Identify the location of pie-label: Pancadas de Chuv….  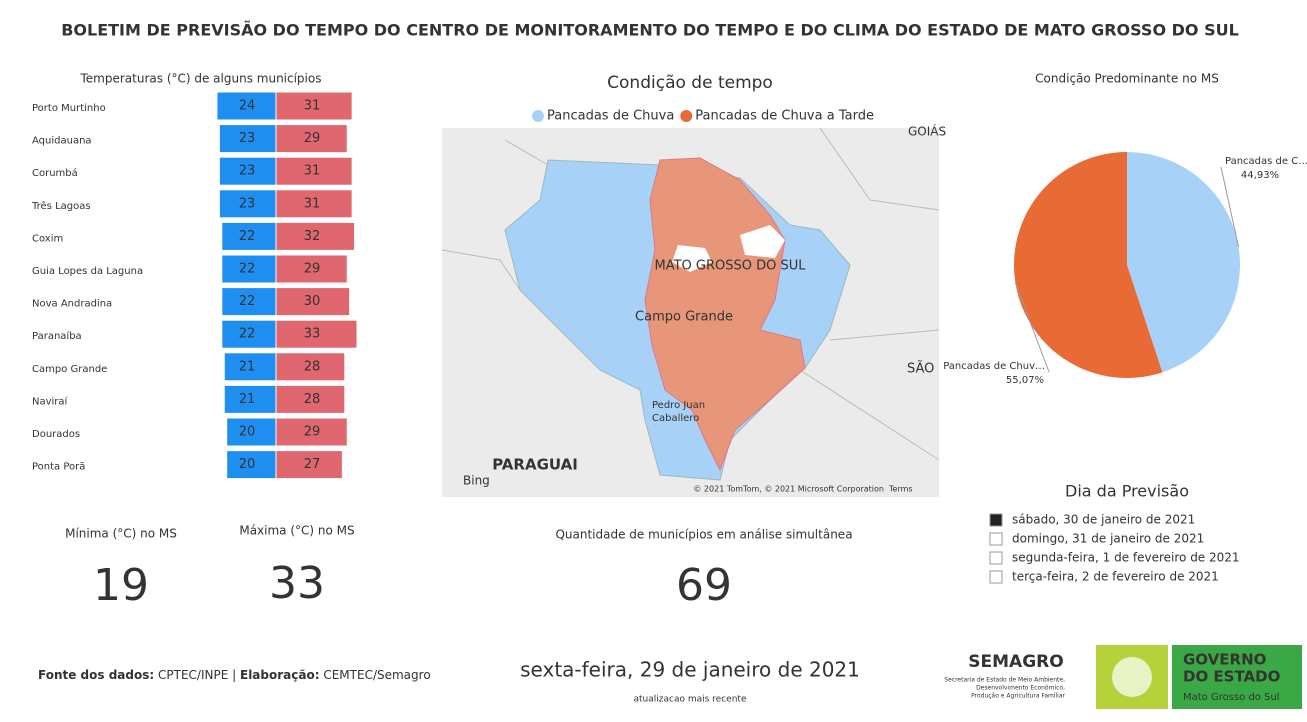
(994, 366).